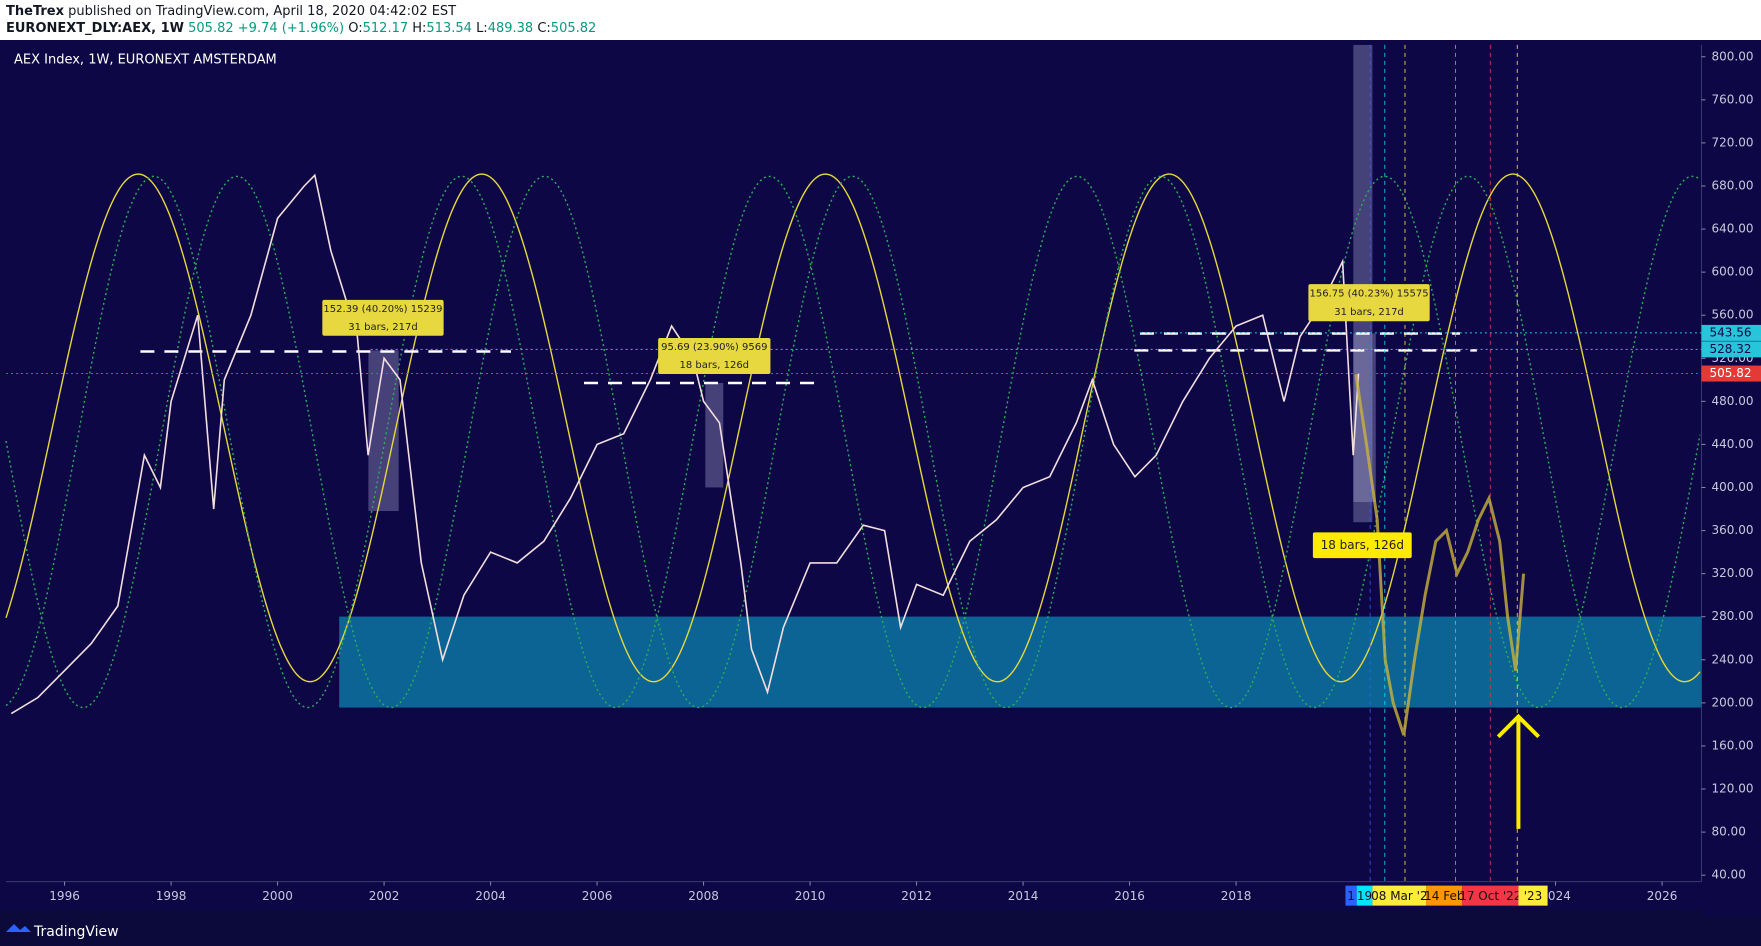 The width and height of the screenshot is (1761, 946). What do you see at coordinates (1732, 56) in the screenshot?
I see `y-tick-label: 800.00` at bounding box center [1732, 56].